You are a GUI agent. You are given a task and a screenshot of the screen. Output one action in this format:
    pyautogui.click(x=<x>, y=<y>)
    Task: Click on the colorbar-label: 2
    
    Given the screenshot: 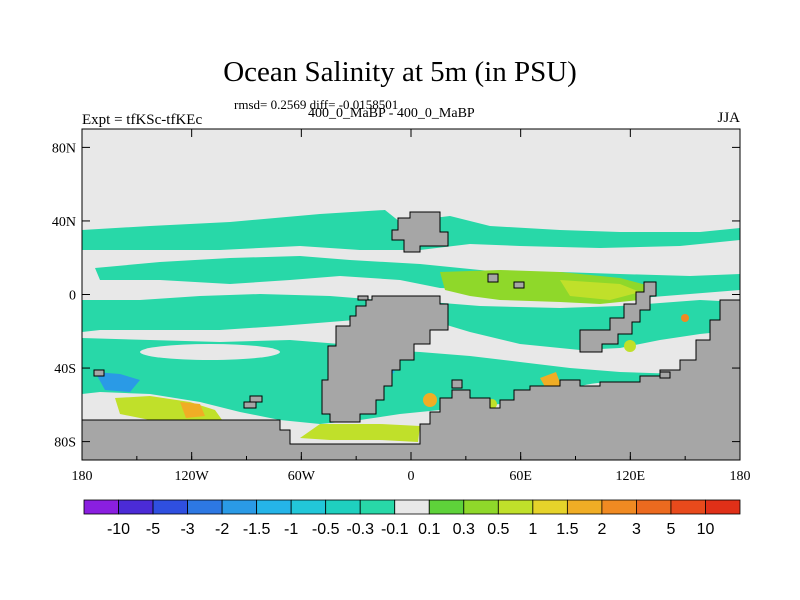 What is the action you would take?
    pyautogui.click(x=601, y=529)
    